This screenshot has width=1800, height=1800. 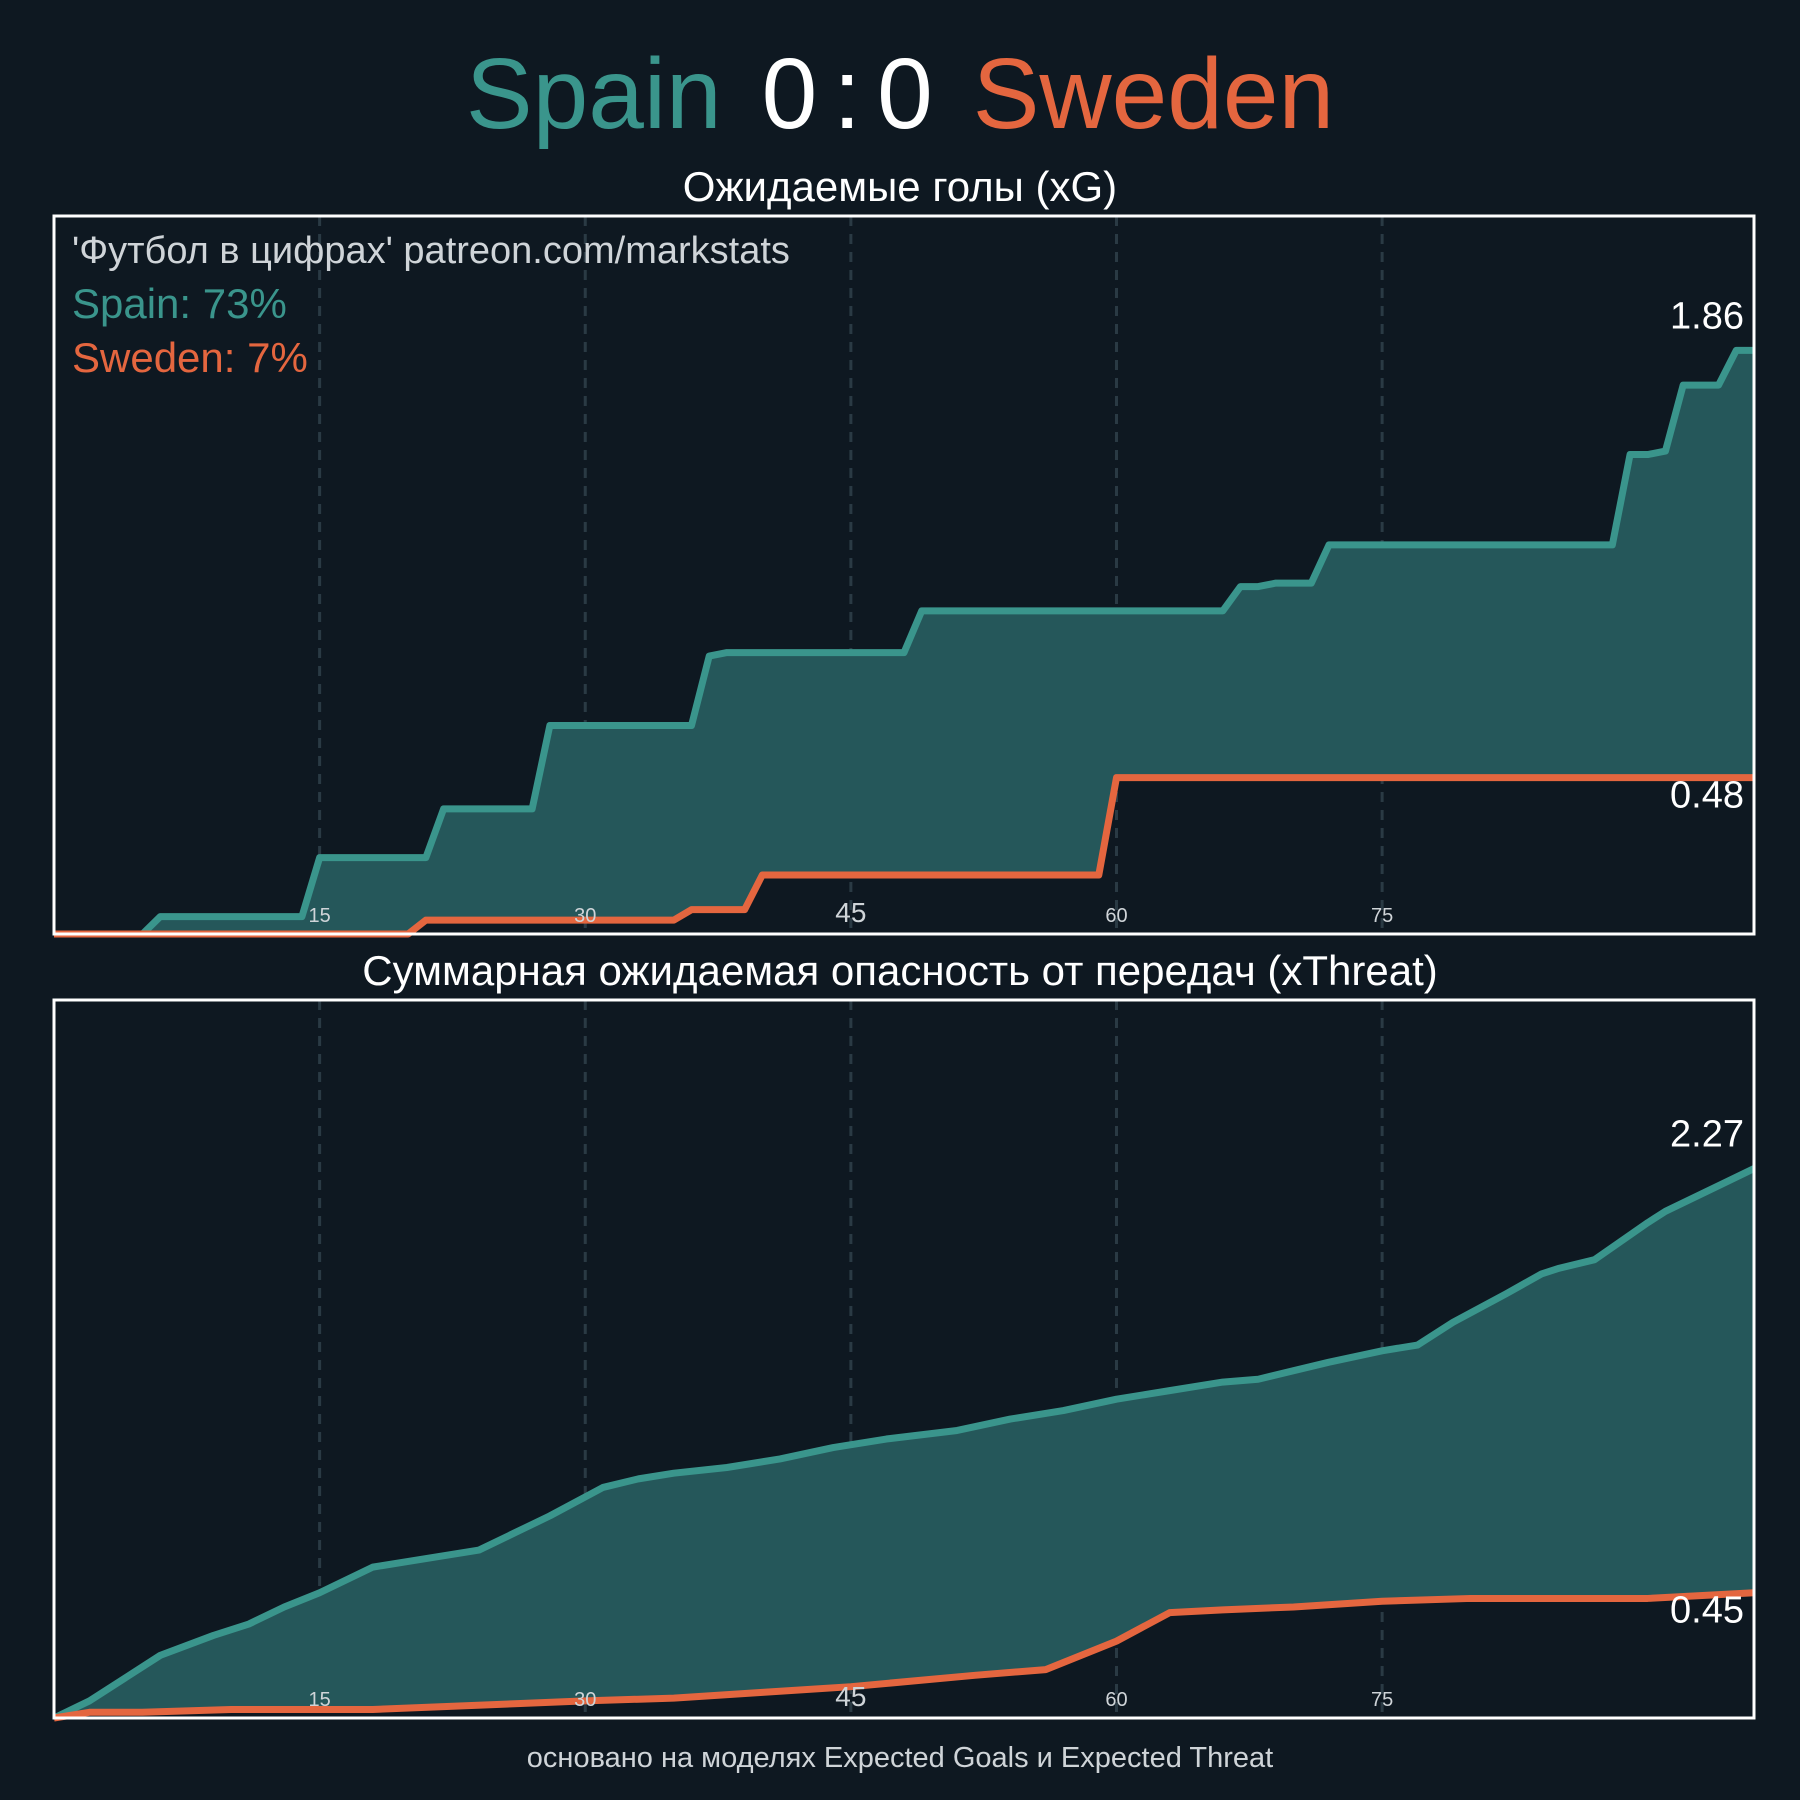 What do you see at coordinates (1382, 1700) in the screenshot?
I see `xthreat-tick-label-75: 75` at bounding box center [1382, 1700].